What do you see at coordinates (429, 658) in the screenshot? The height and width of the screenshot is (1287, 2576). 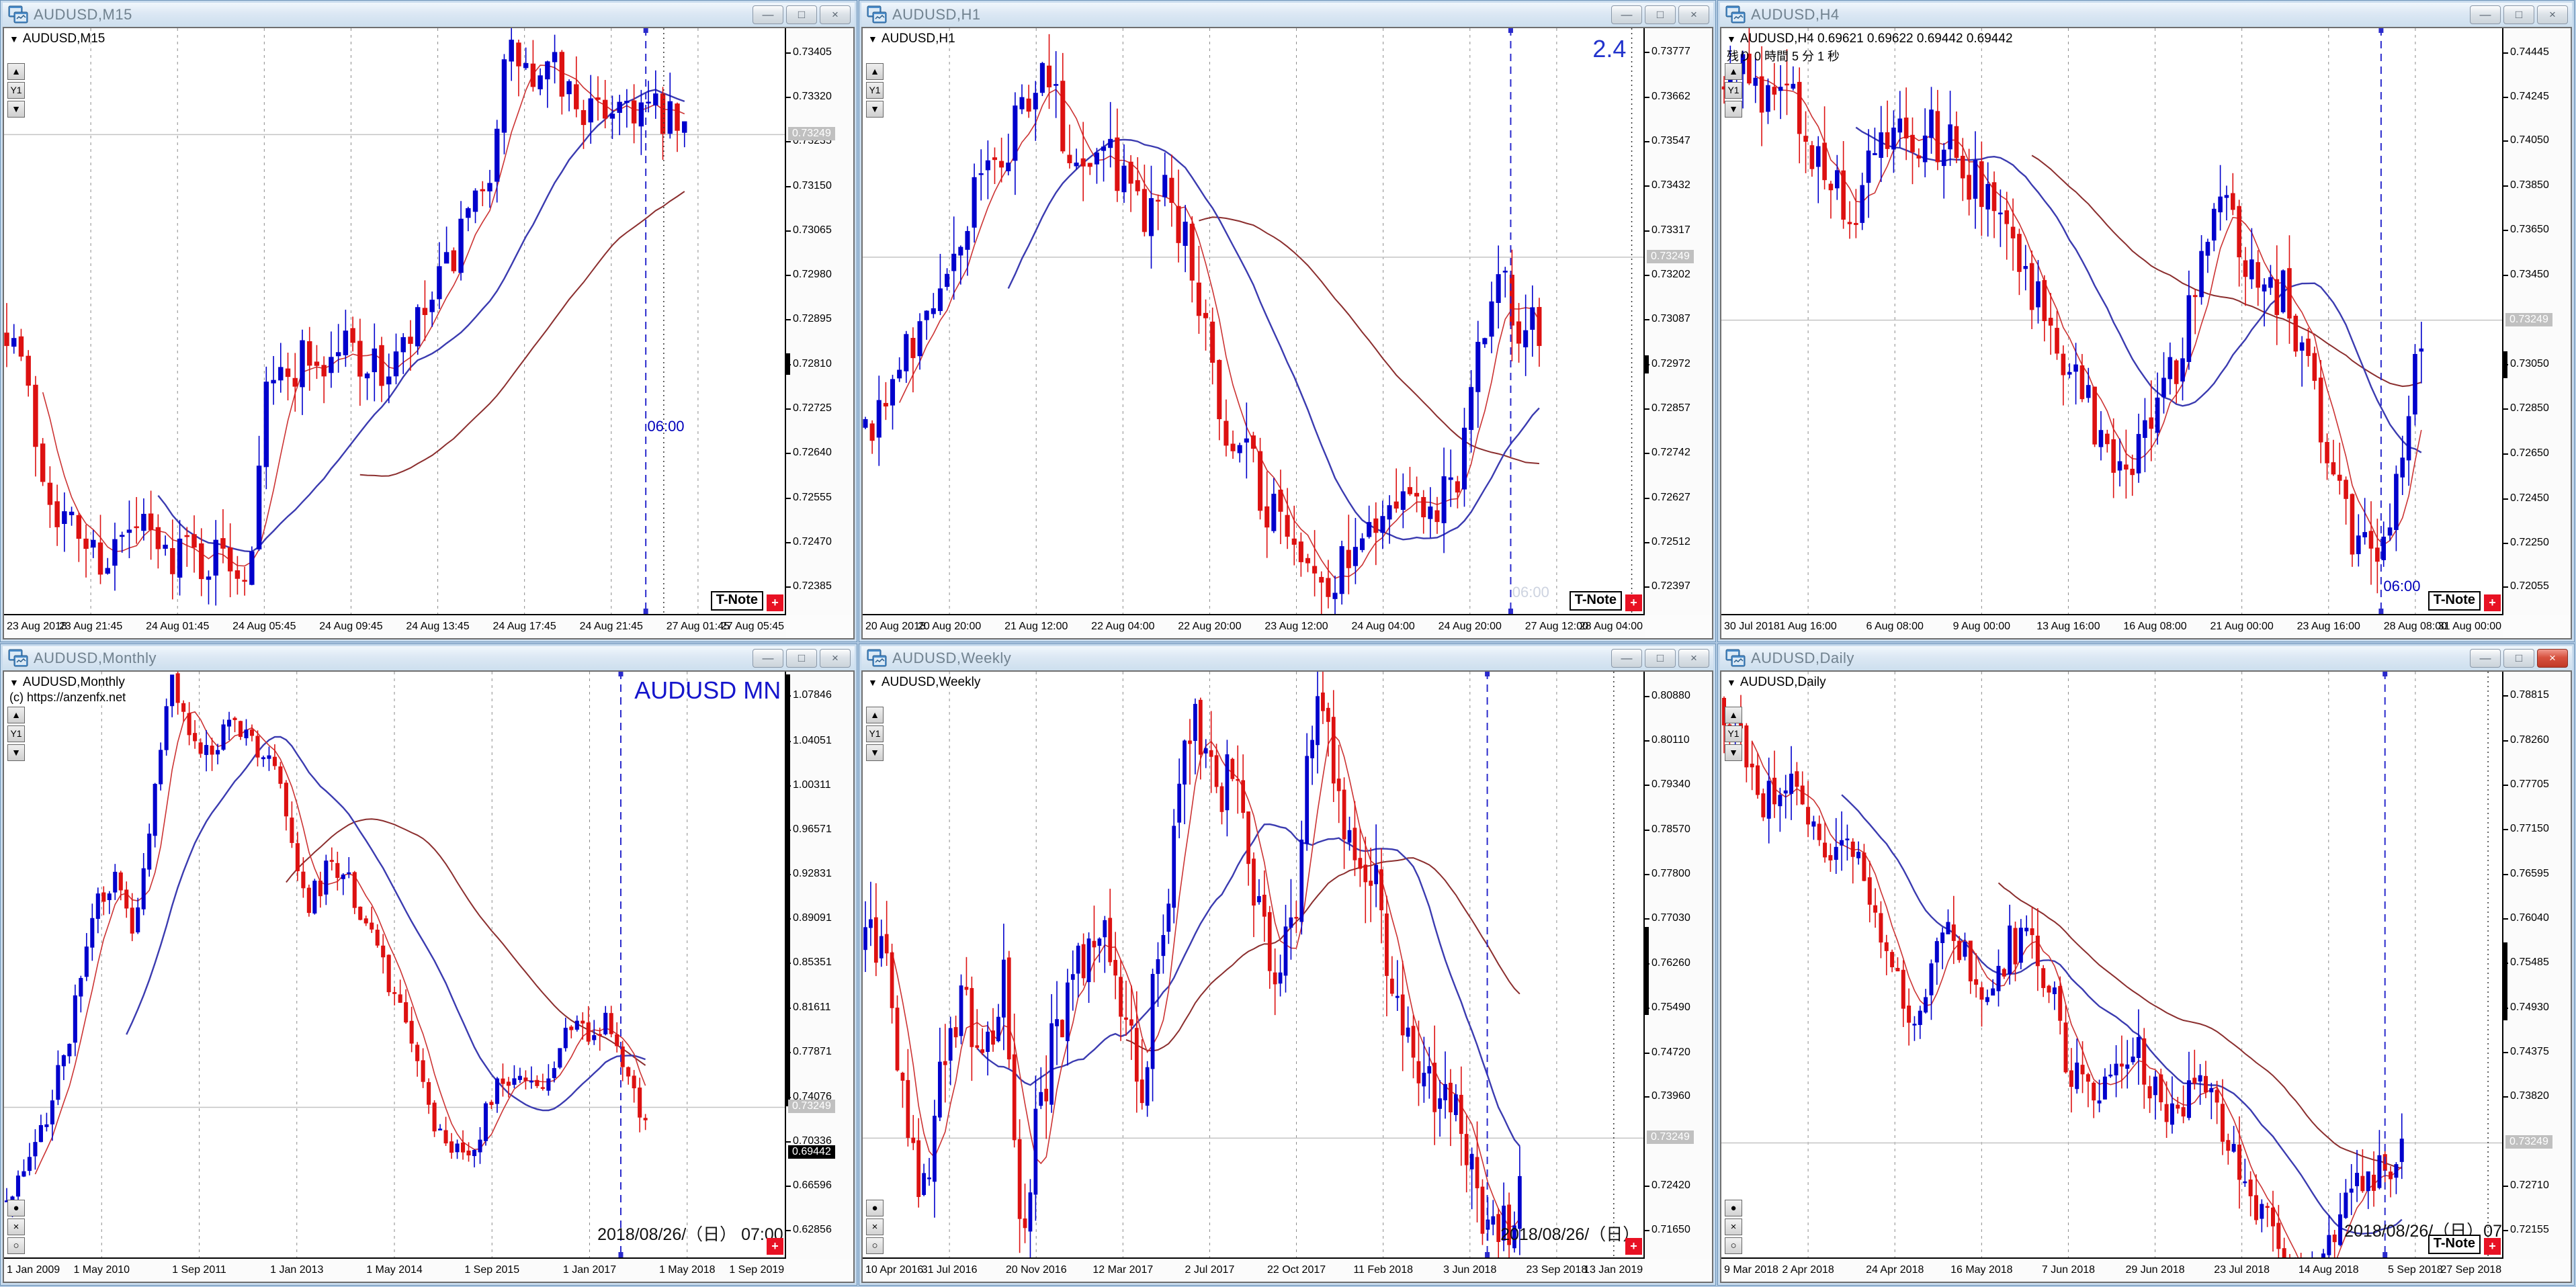 I see `window-titlebar: AUDUSD,Monthly — □ ×` at bounding box center [429, 658].